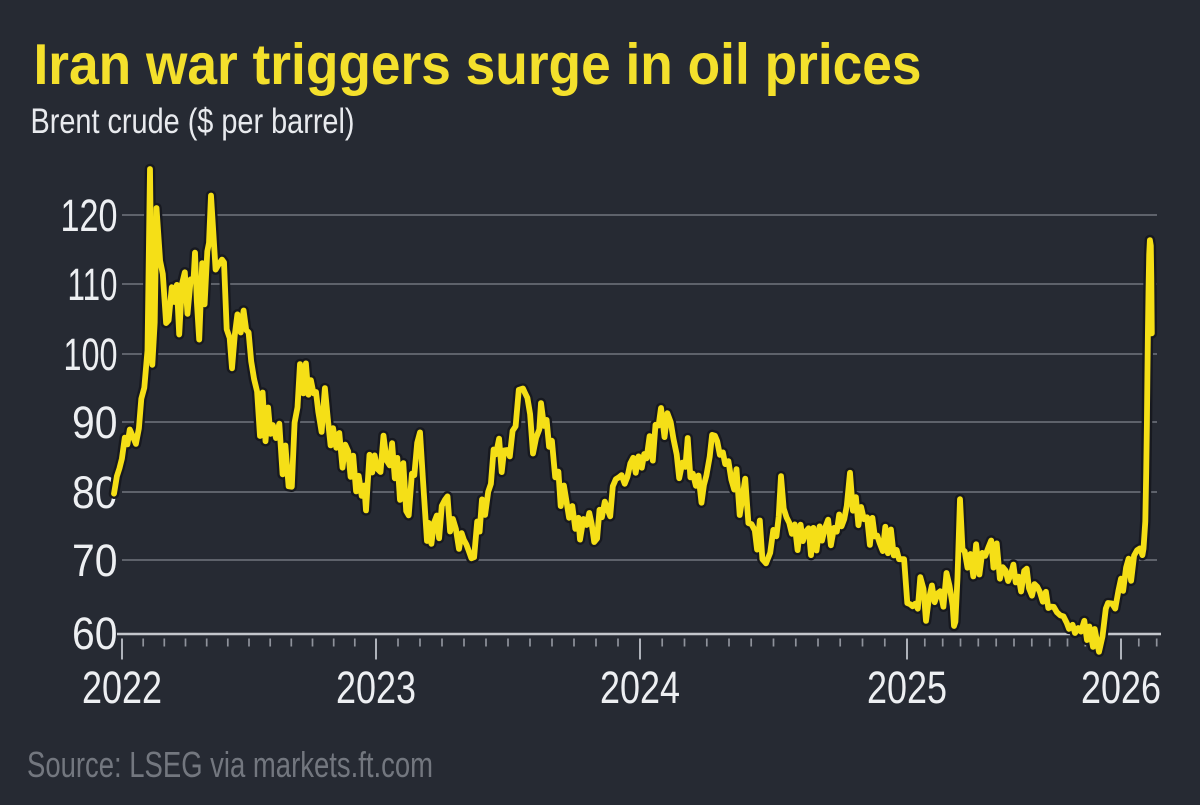 The image size is (1200, 805). What do you see at coordinates (95, 633) in the screenshot?
I see `svg-text: 60` at bounding box center [95, 633].